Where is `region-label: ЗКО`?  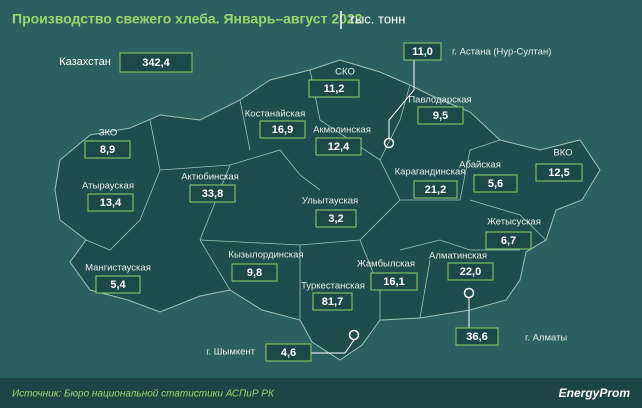
region-label: ЗКО is located at coordinates (108, 133).